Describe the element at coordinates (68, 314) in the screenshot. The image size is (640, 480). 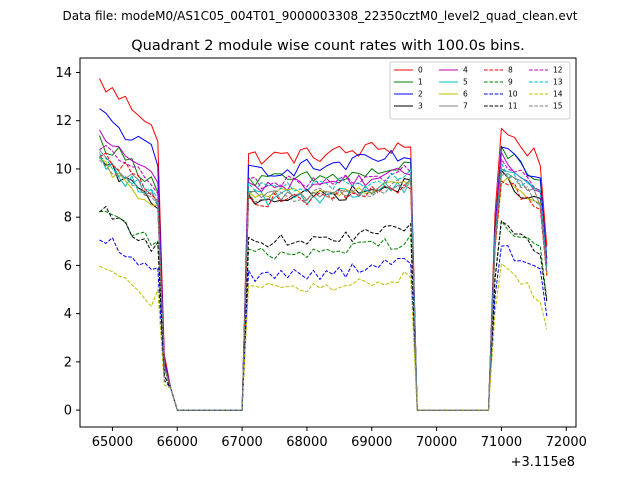
I see `y-tick-label: 4` at that location.